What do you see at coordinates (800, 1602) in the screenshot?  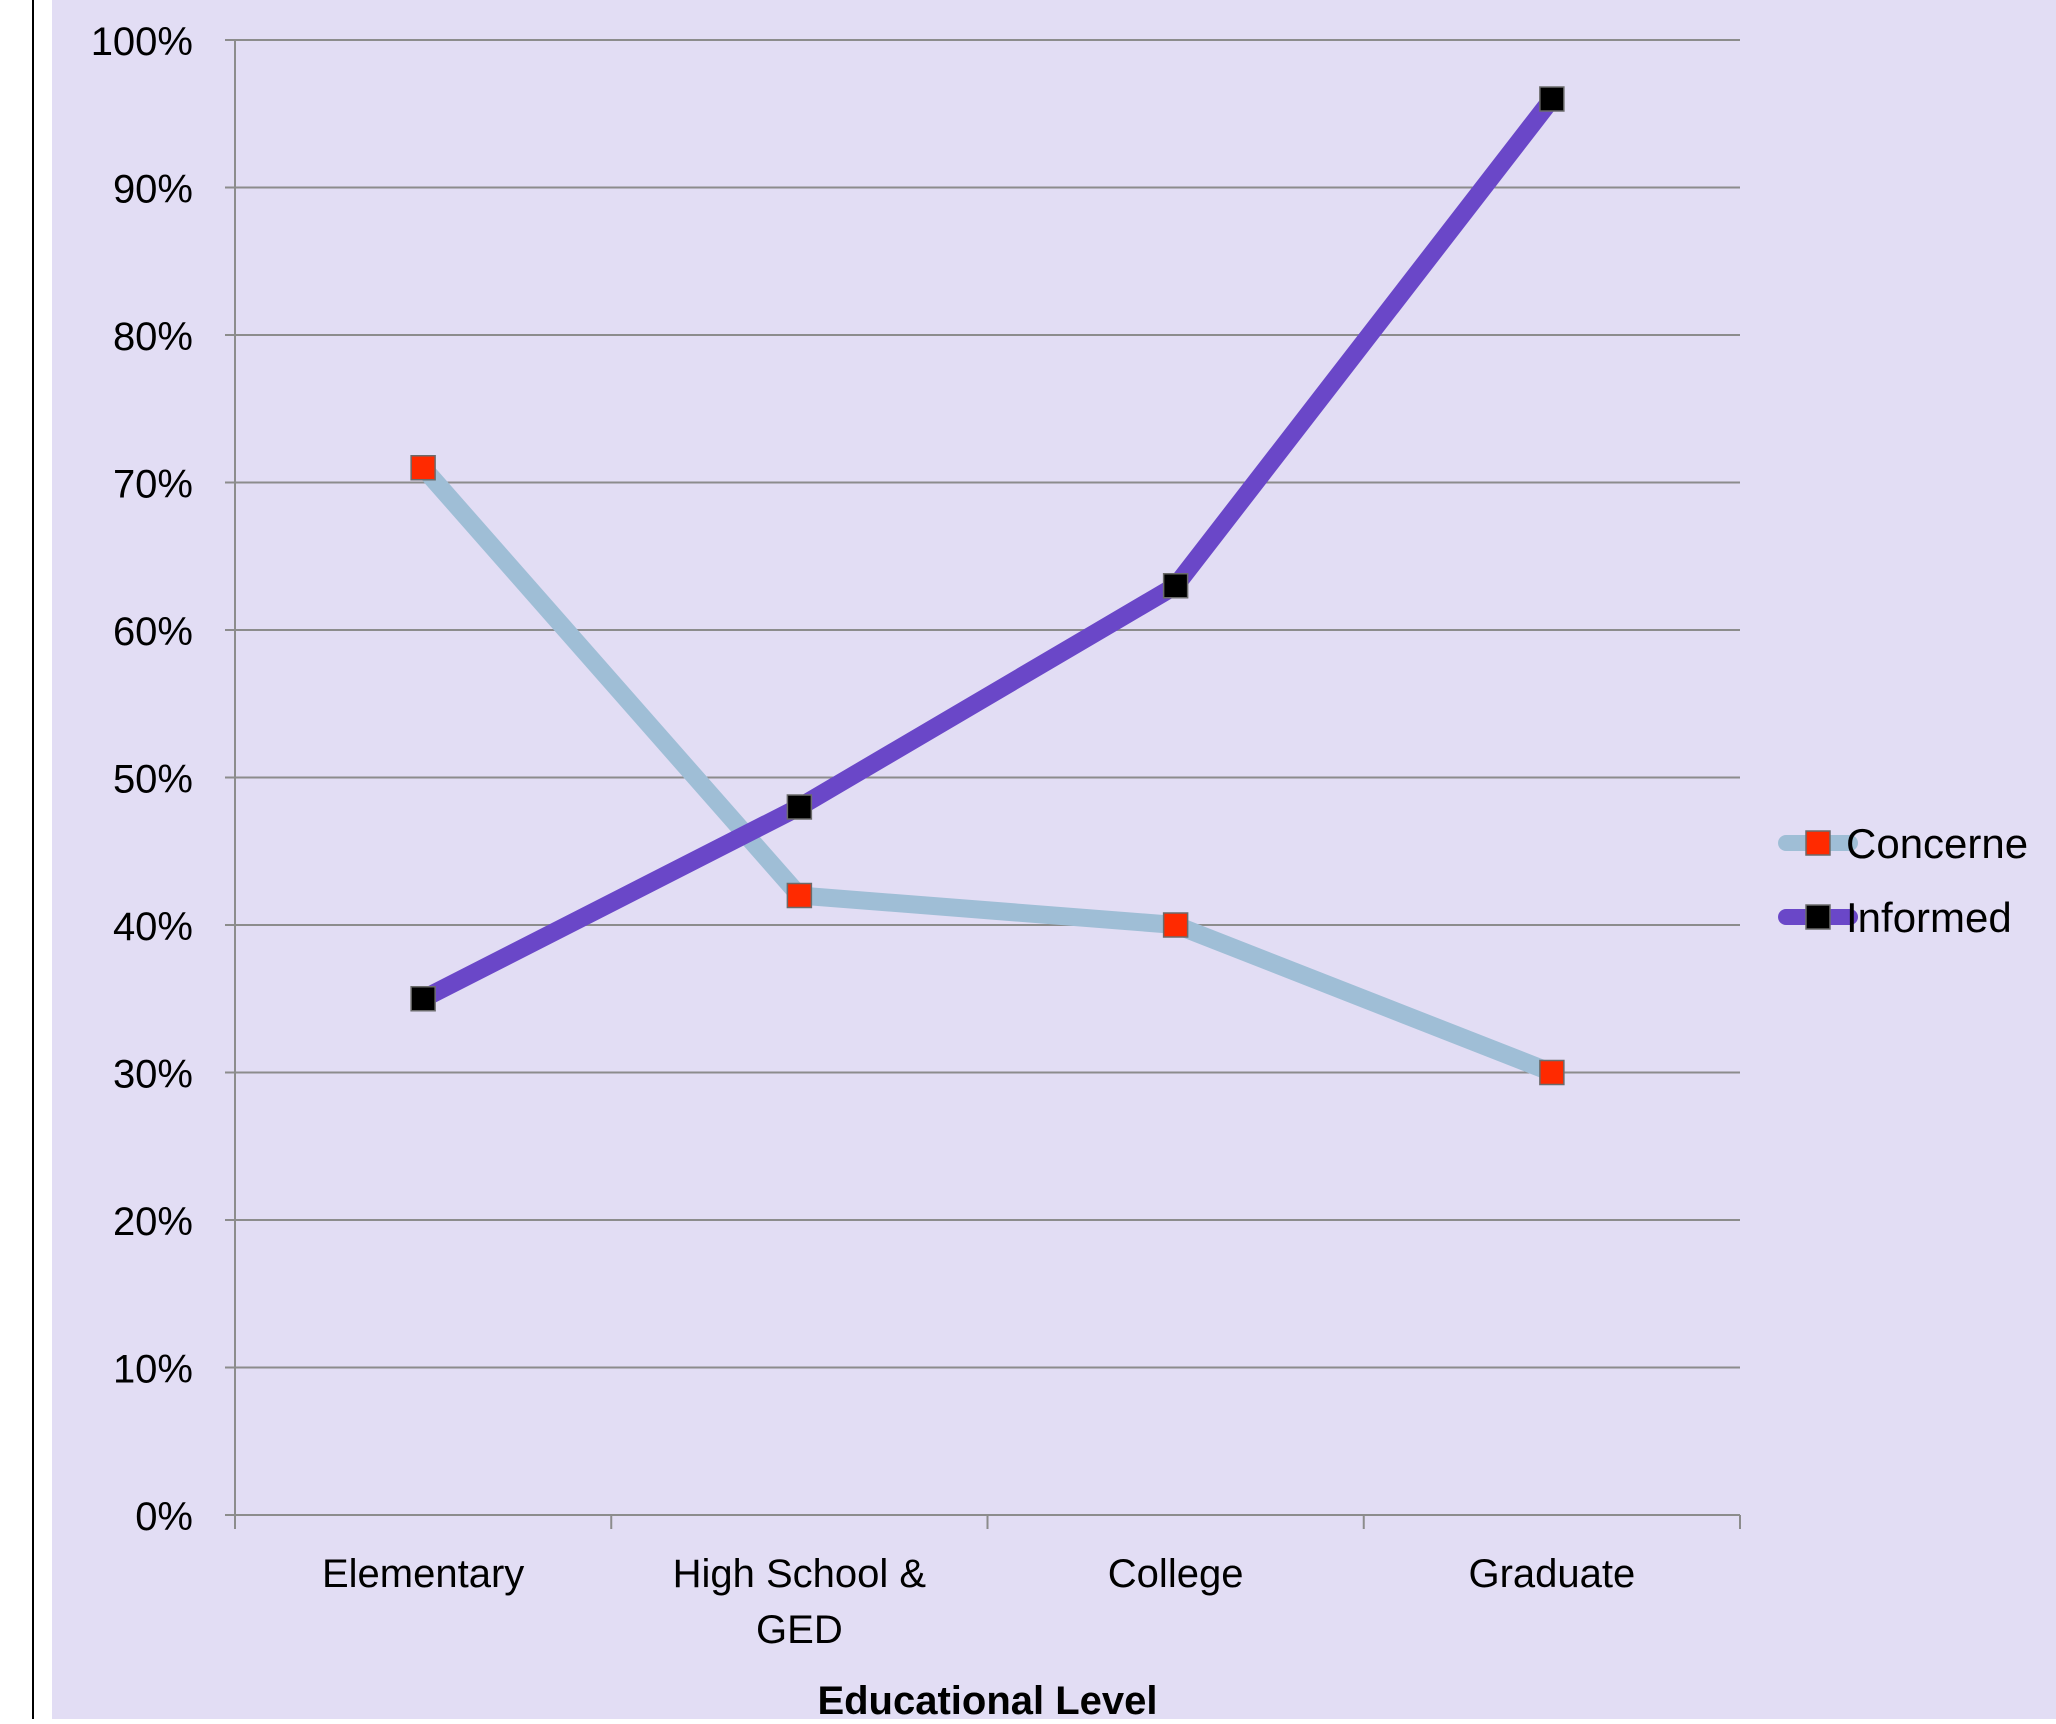 I see `x-tick-label: High School & GED` at bounding box center [800, 1602].